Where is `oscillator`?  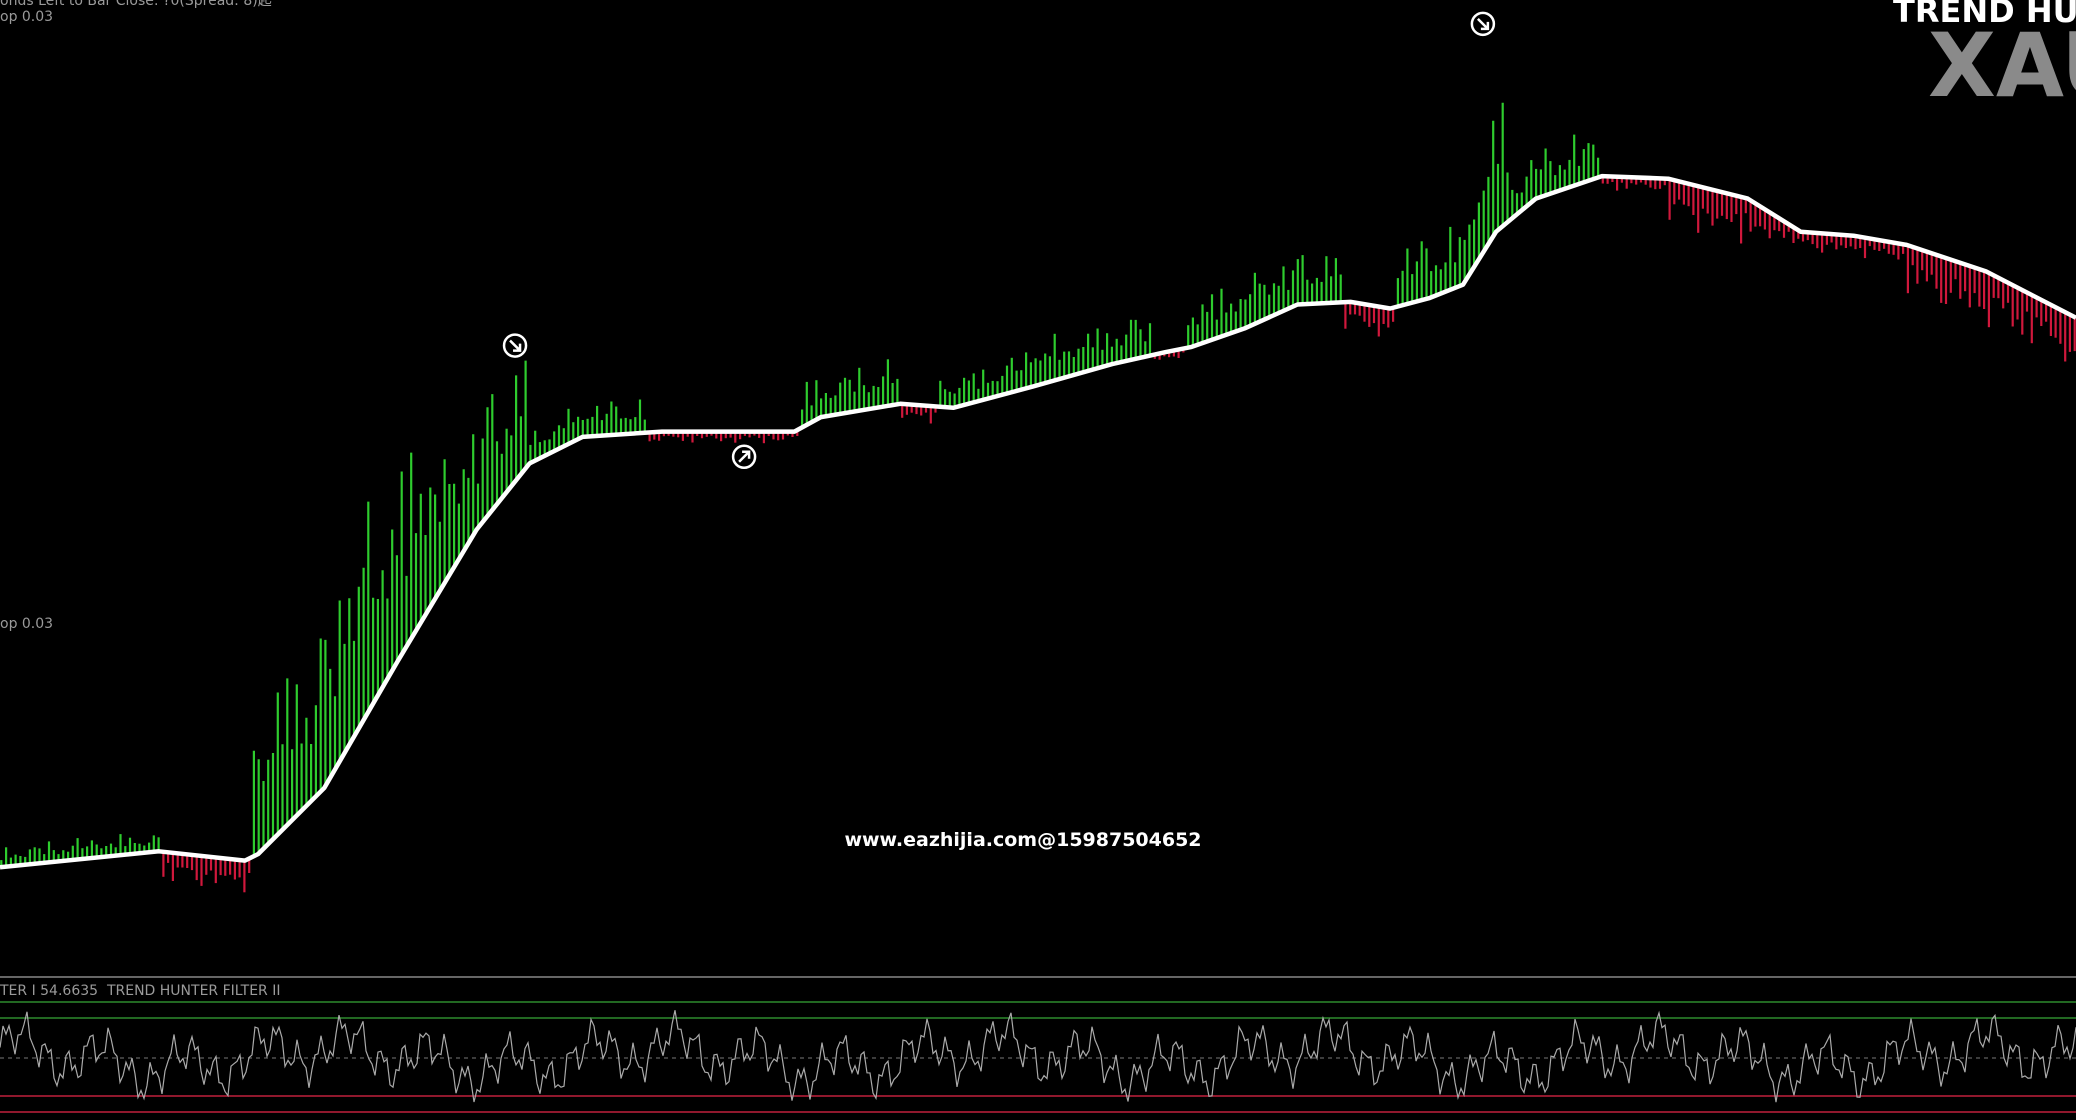 oscillator is located at coordinates (1038, 1056).